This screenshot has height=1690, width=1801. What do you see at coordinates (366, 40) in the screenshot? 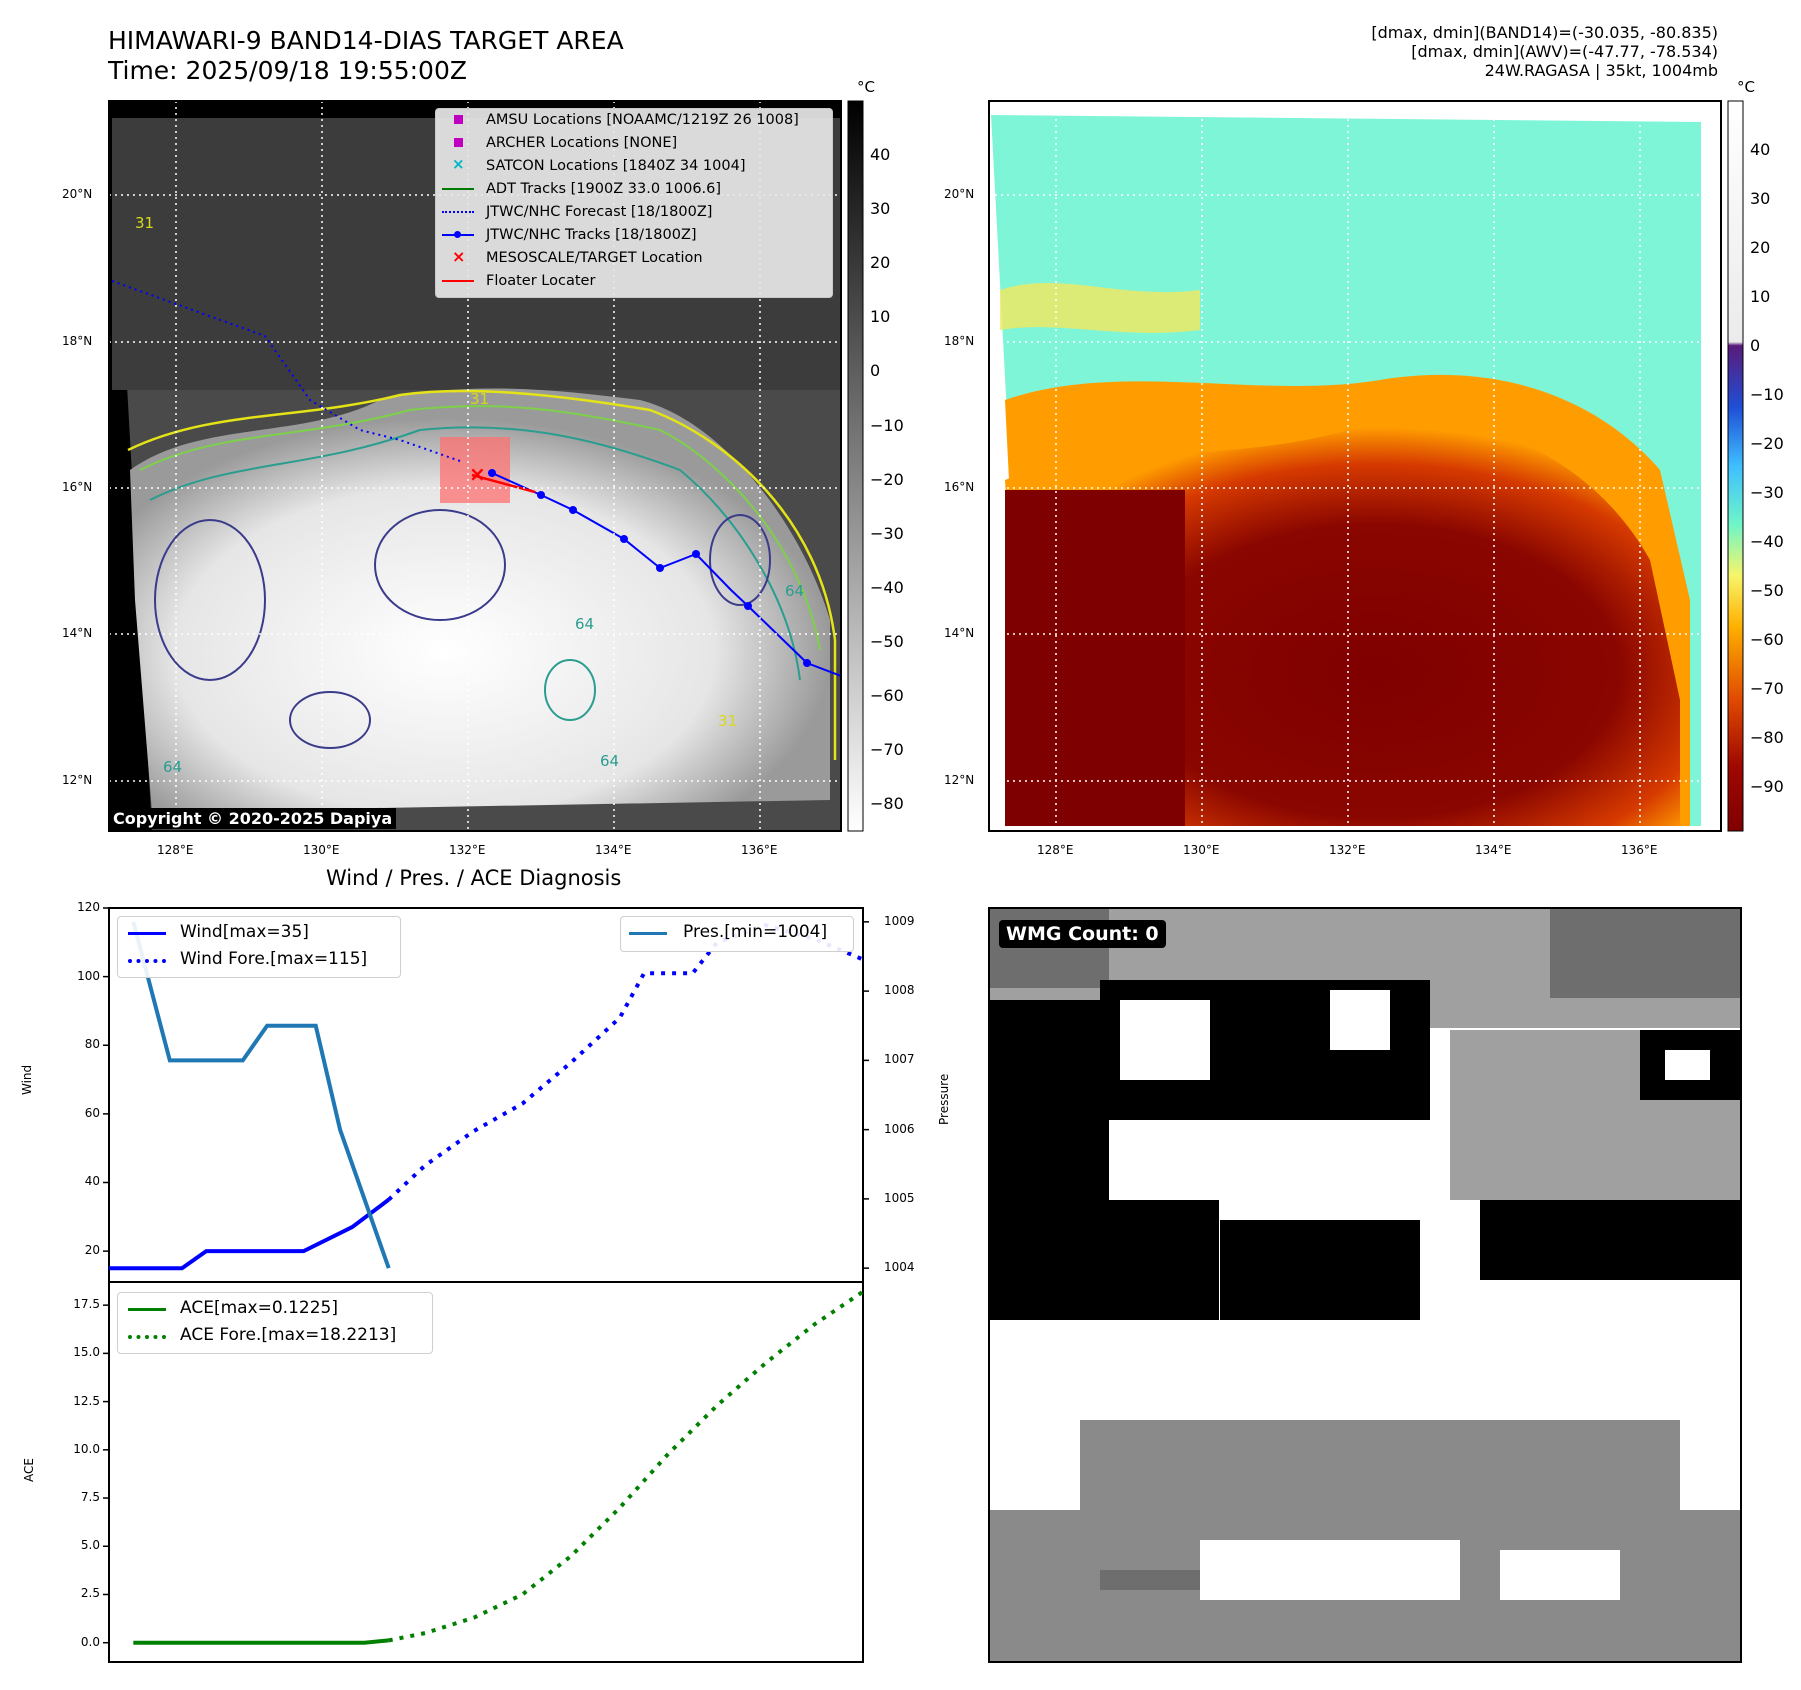
I see `figure-title: HIMAWARI-9 BAND14-DIAS TARGET AREA` at bounding box center [366, 40].